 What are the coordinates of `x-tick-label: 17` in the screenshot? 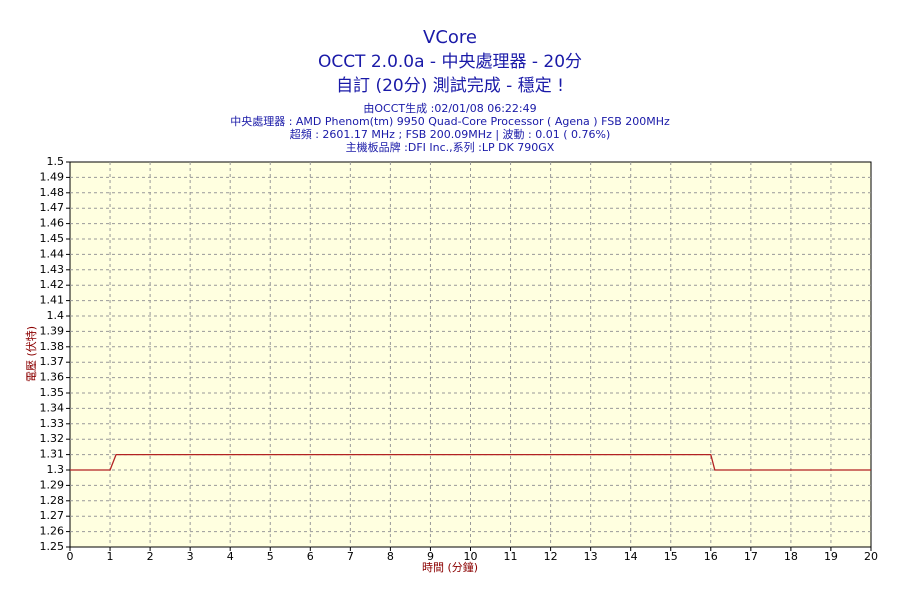 It's located at (751, 556).